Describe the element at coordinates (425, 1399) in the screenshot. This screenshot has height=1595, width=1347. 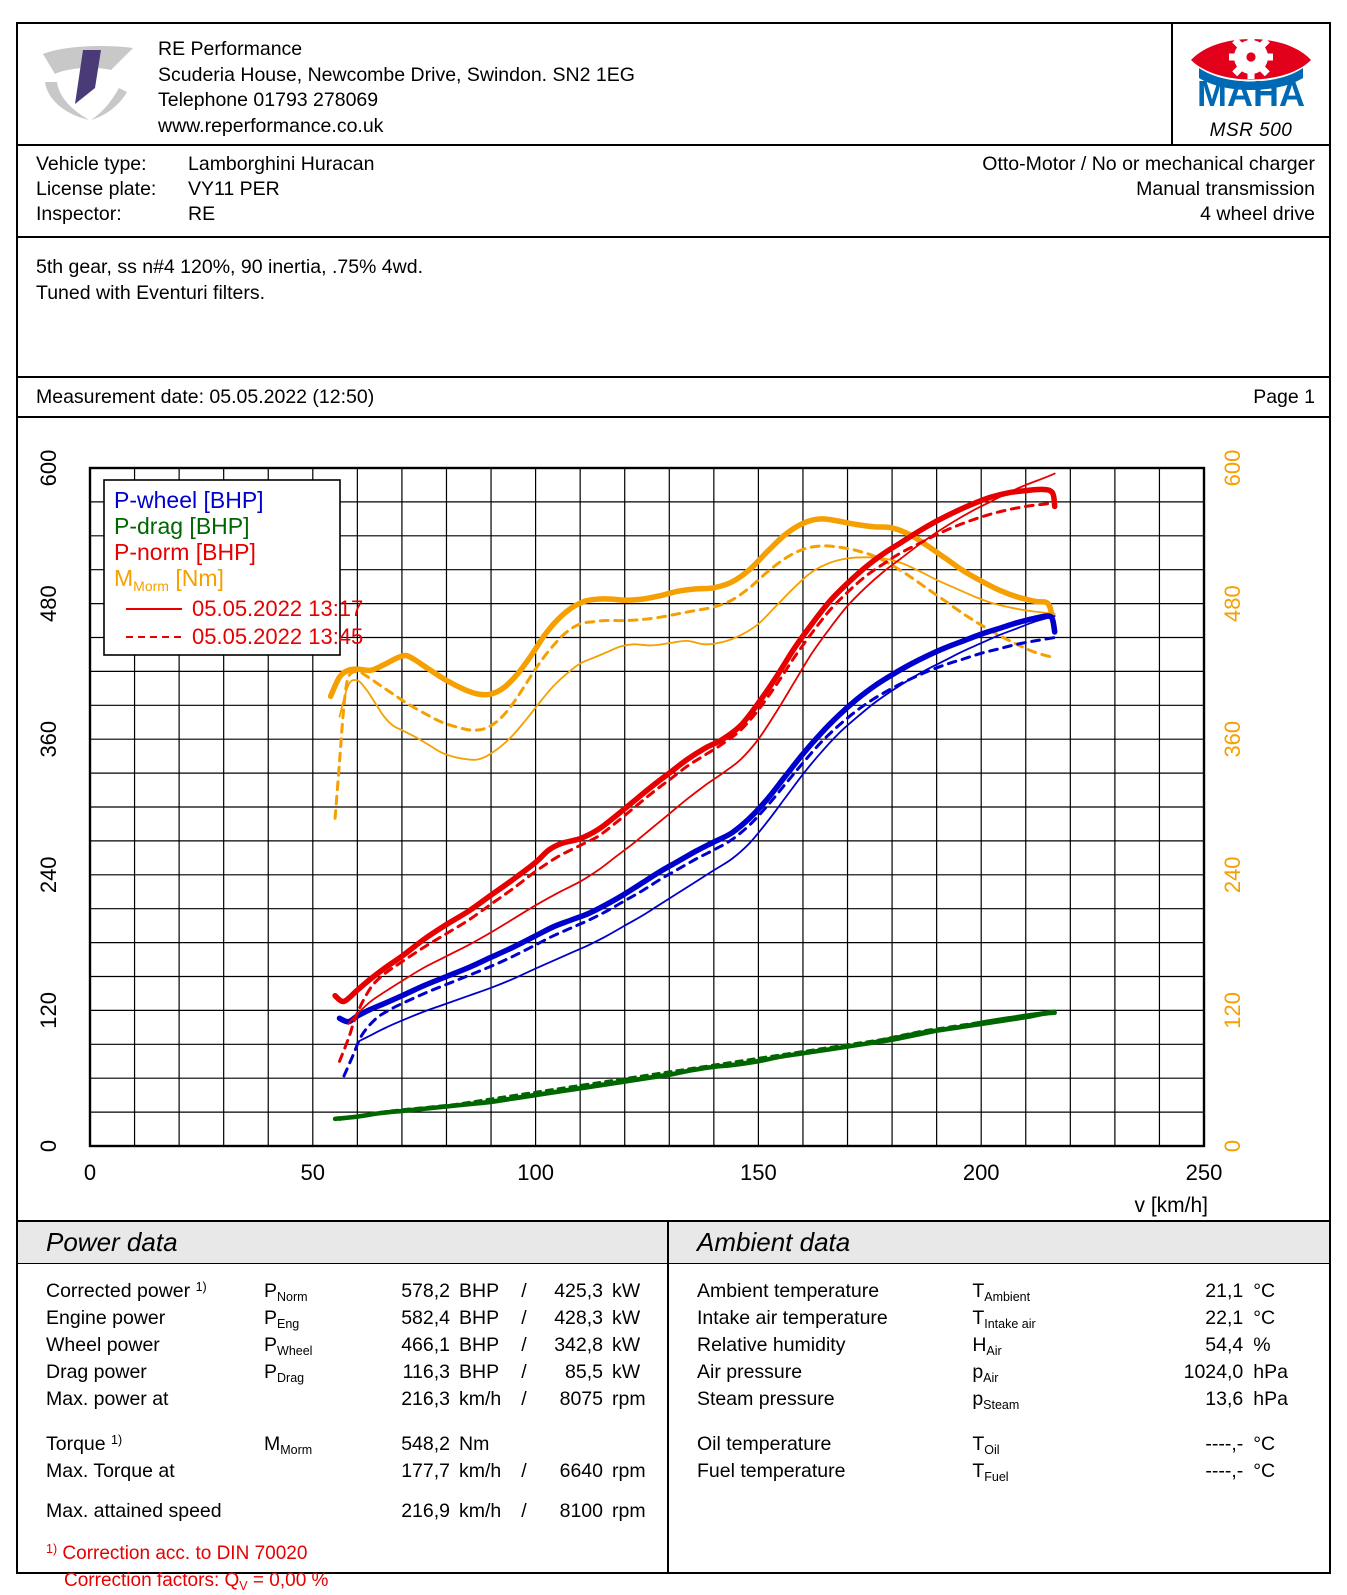
I see `row-value-1: 216,3` at that location.